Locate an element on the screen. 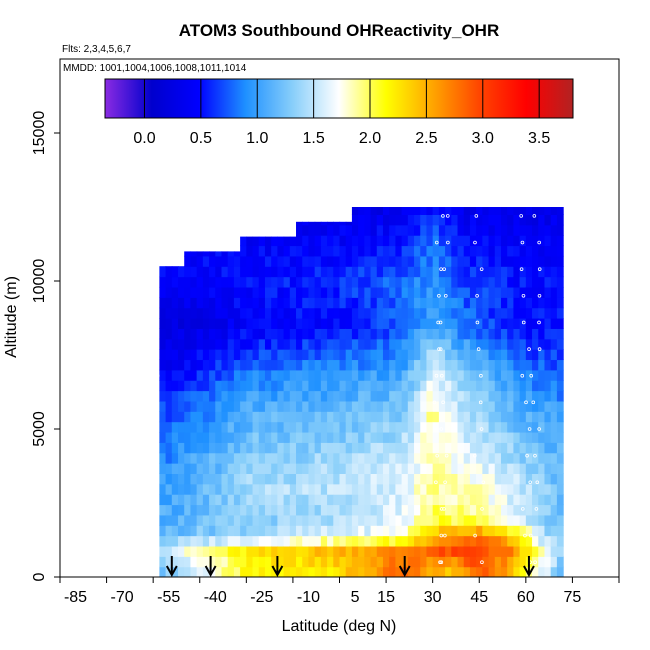 This screenshot has height=650, width=650. arrow-head is located at coordinates (404, 571).